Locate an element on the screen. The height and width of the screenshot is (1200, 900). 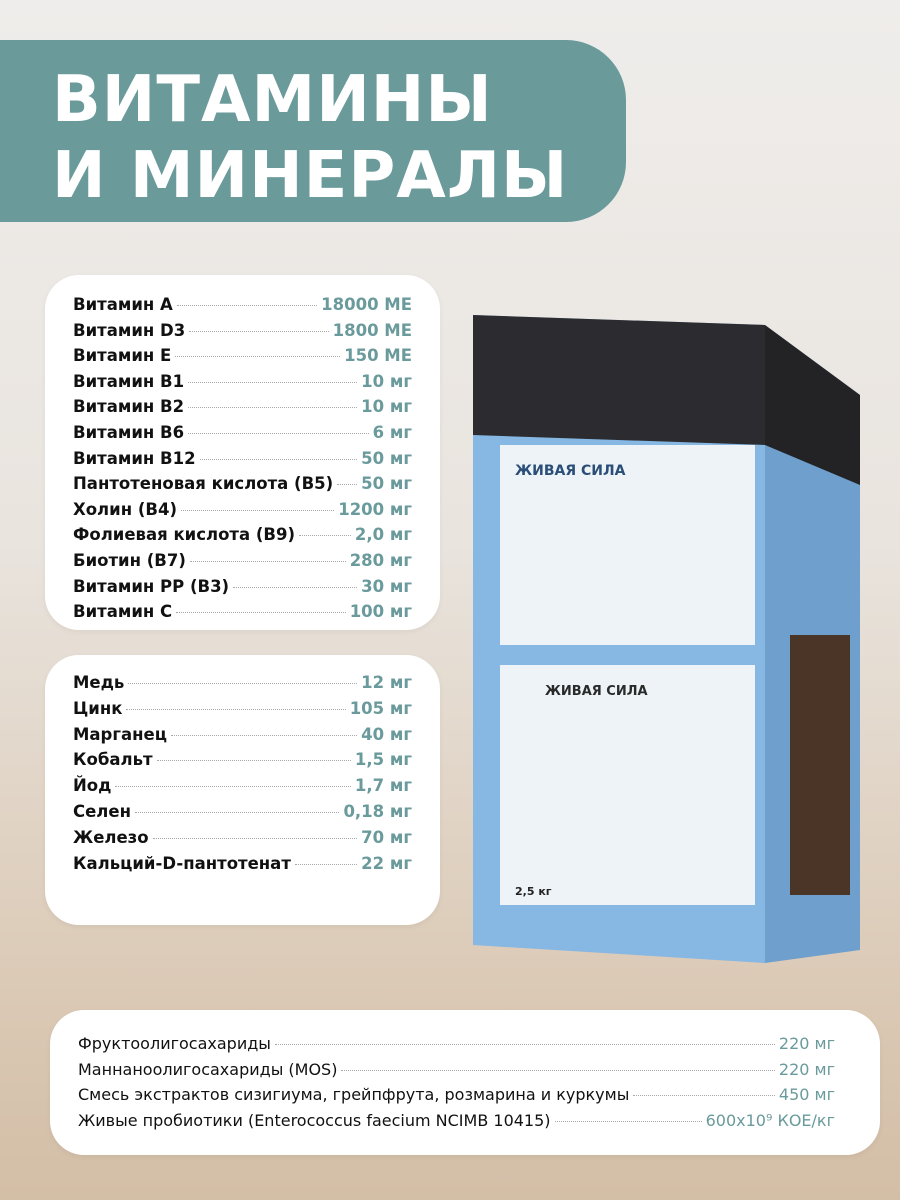
item-value: 150 МЕ is located at coordinates (378, 356).